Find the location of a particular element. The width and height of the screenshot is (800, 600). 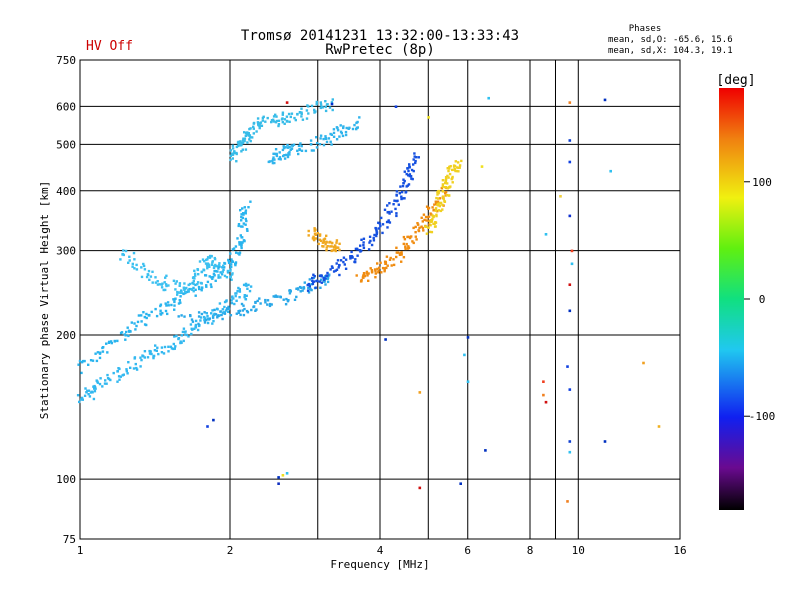

colorbar is located at coordinates (731, 299).